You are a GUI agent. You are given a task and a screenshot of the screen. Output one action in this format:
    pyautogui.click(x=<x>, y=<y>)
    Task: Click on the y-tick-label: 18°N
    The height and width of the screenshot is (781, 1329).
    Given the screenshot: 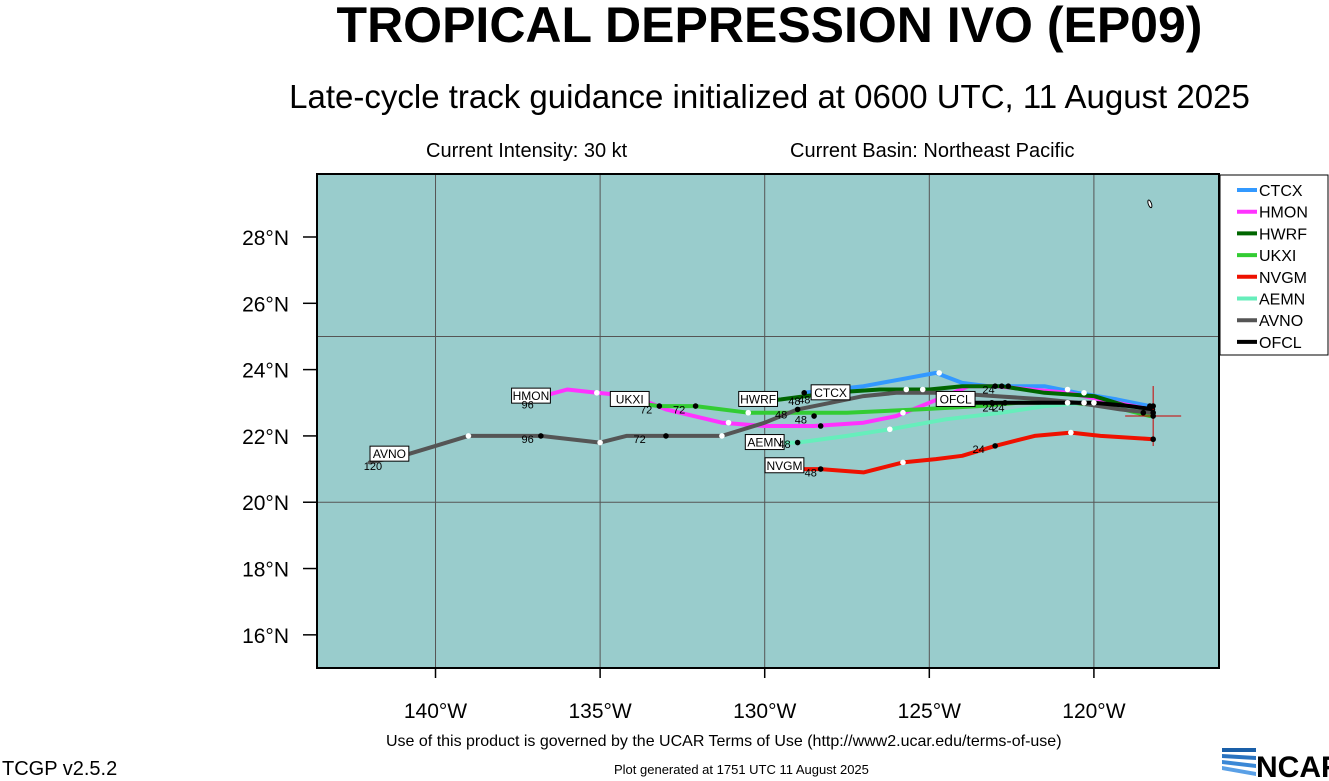 What is the action you would take?
    pyautogui.click(x=265, y=570)
    